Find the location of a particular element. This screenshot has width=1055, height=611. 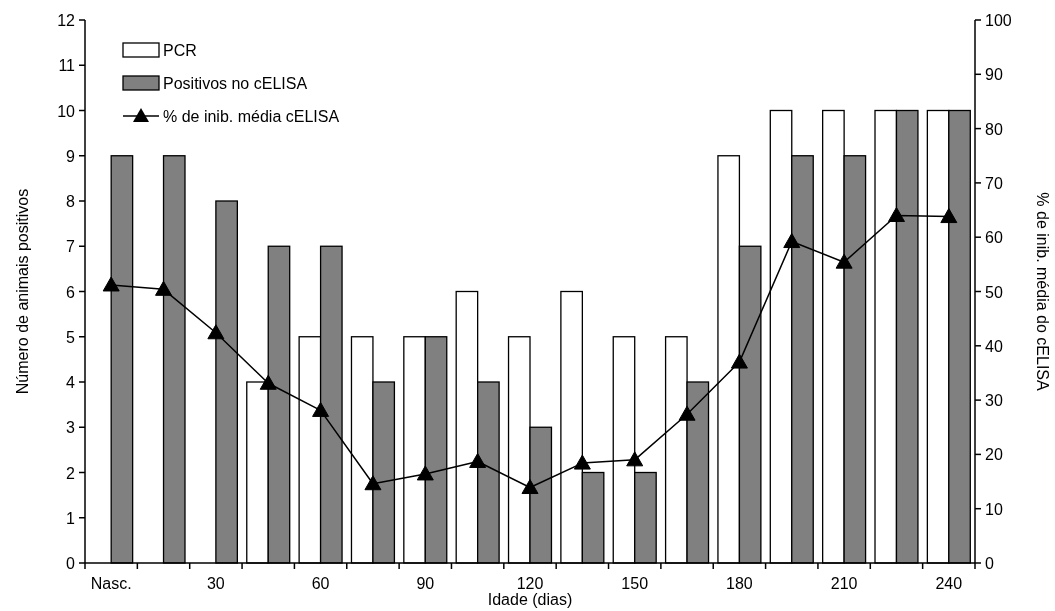

y-tick-label: 7 is located at coordinates (71, 247).